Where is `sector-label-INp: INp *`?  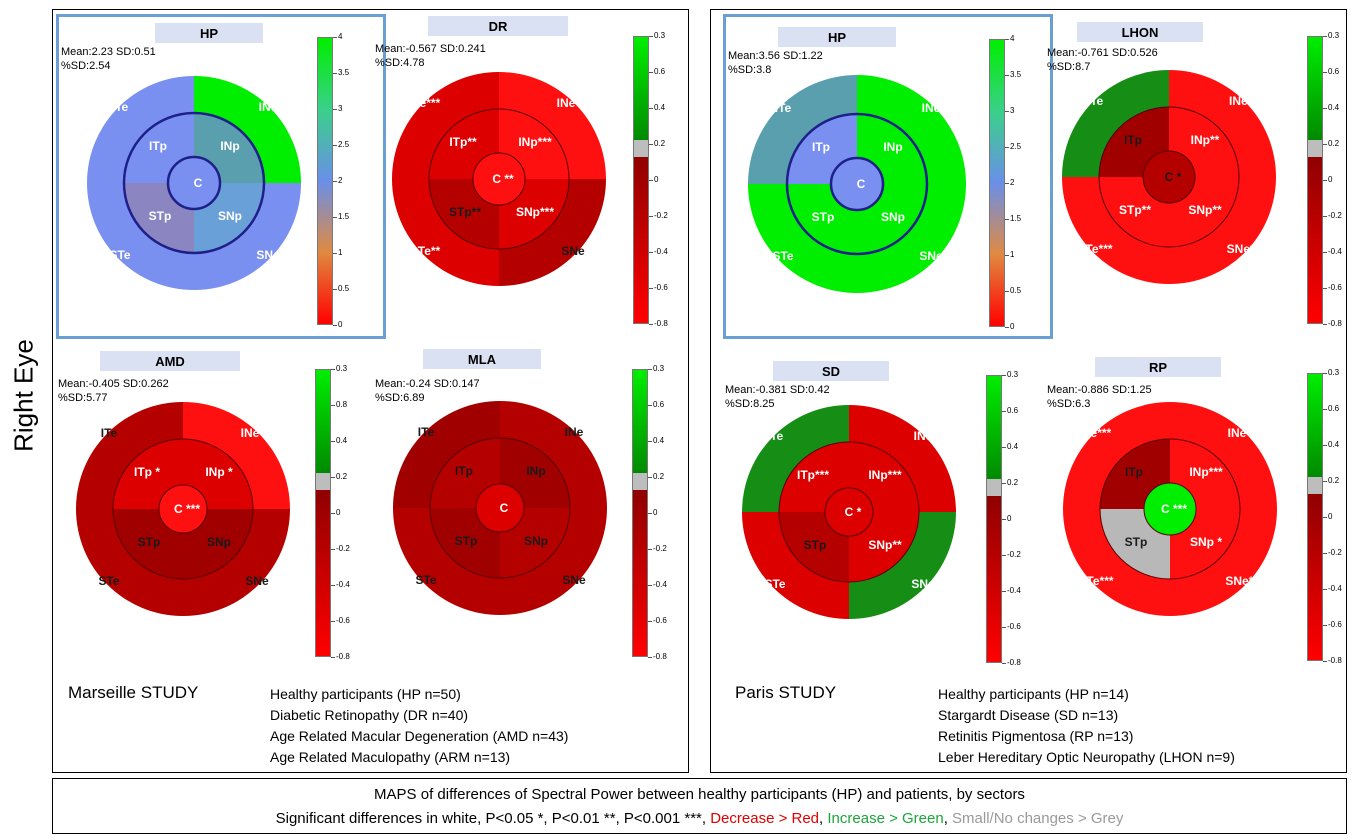
sector-label-INp: INp * is located at coordinates (219, 472).